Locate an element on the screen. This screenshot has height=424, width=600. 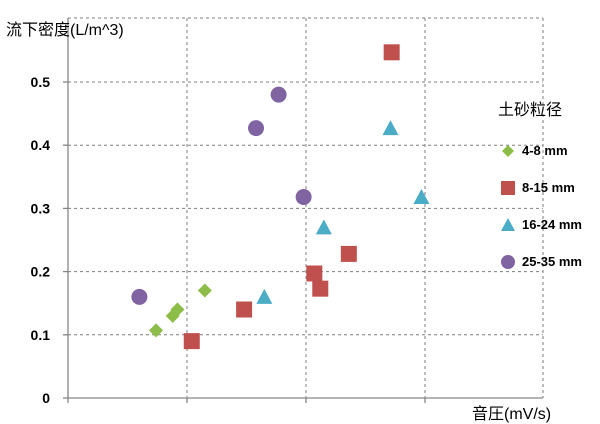
y-tick-label: 0 is located at coordinates (46, 398).